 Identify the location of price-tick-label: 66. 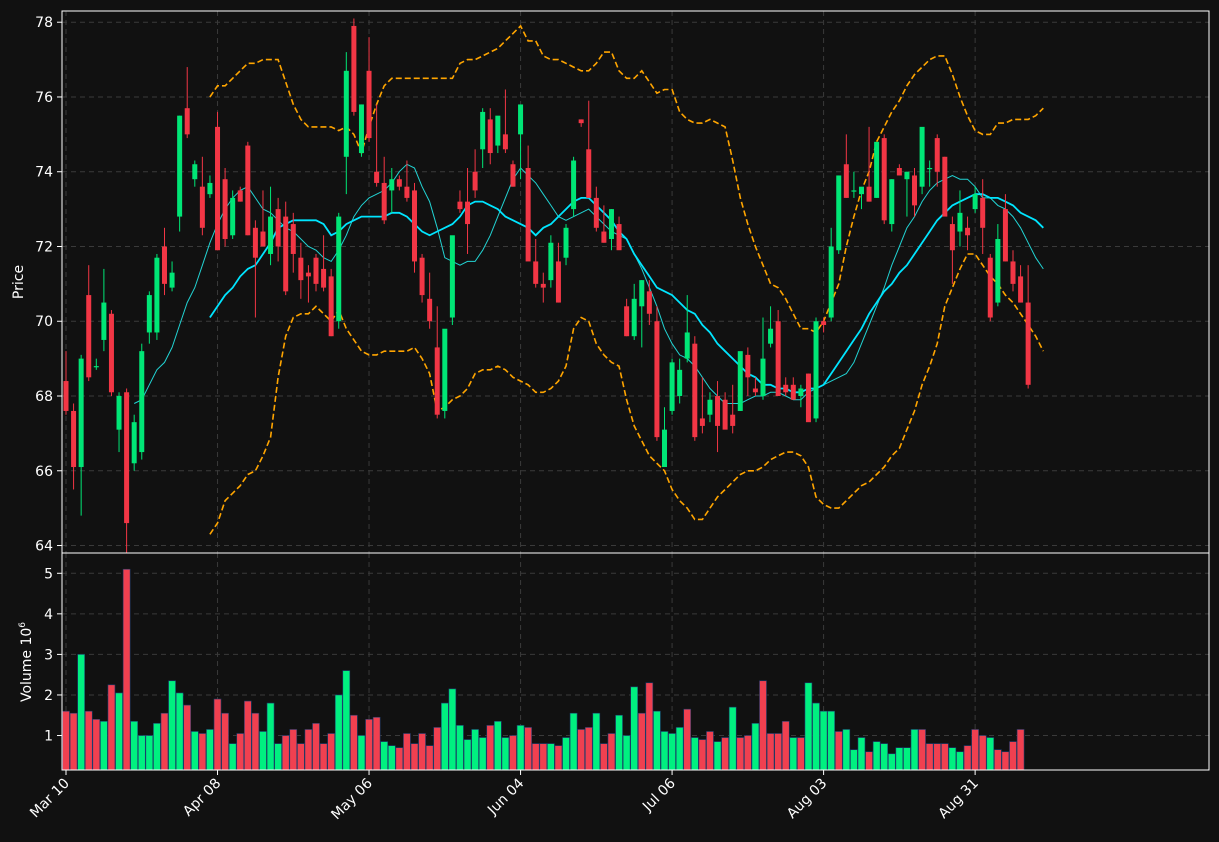
(44, 472).